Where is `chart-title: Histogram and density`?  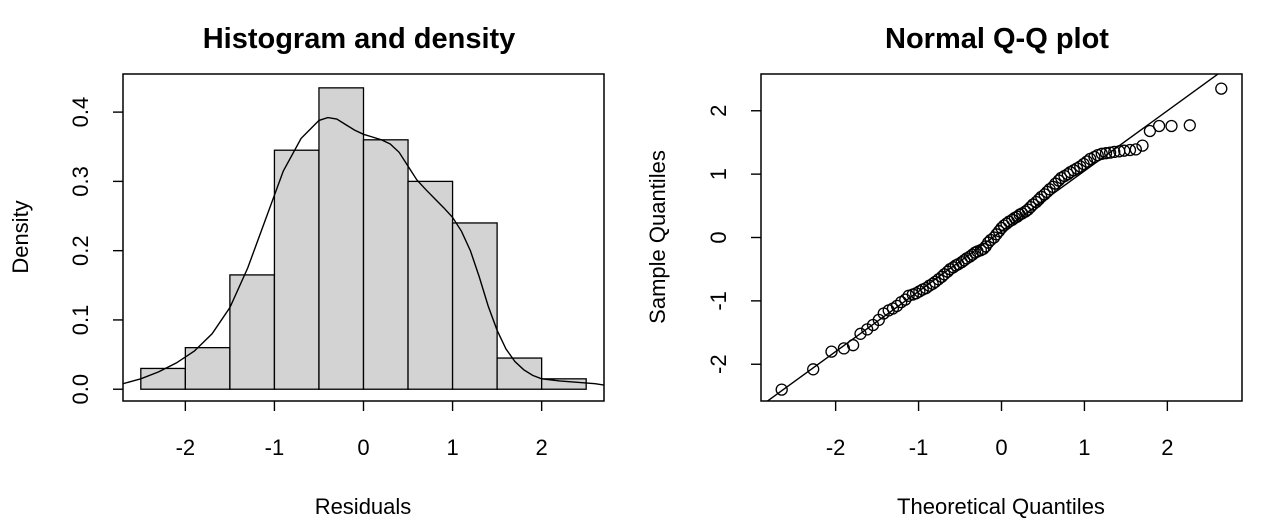 chart-title: Histogram and density is located at coordinates (359, 39).